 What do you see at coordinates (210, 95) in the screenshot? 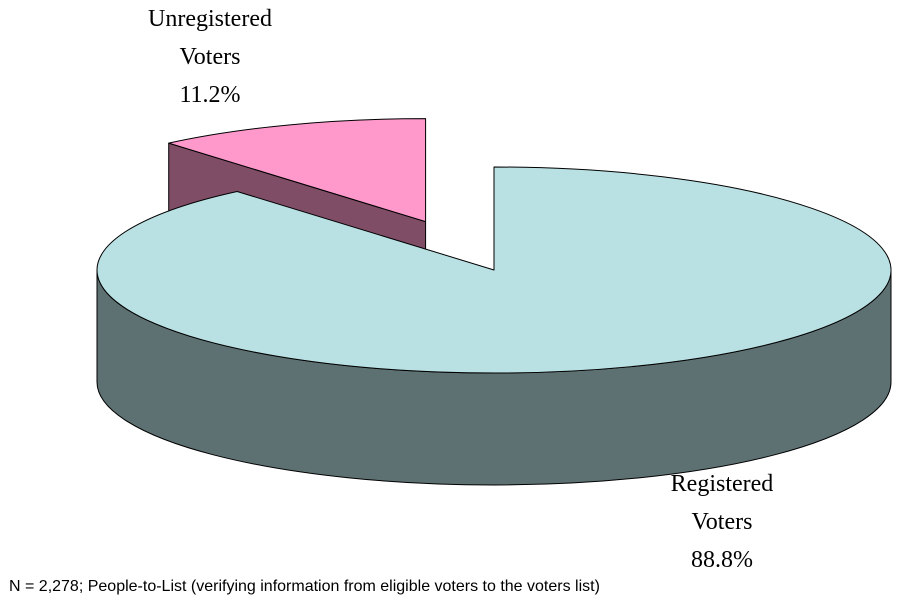
I see `slice-value: 11.2%` at bounding box center [210, 95].